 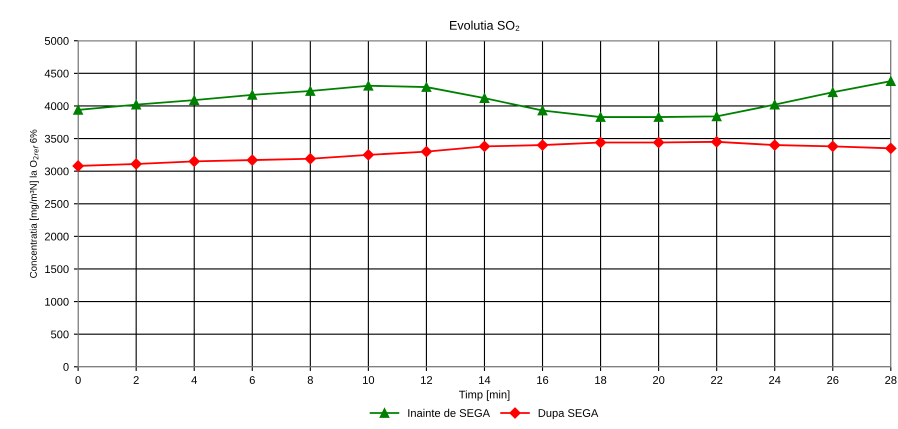 I want to click on x-tick-label: 16, so click(x=542, y=380).